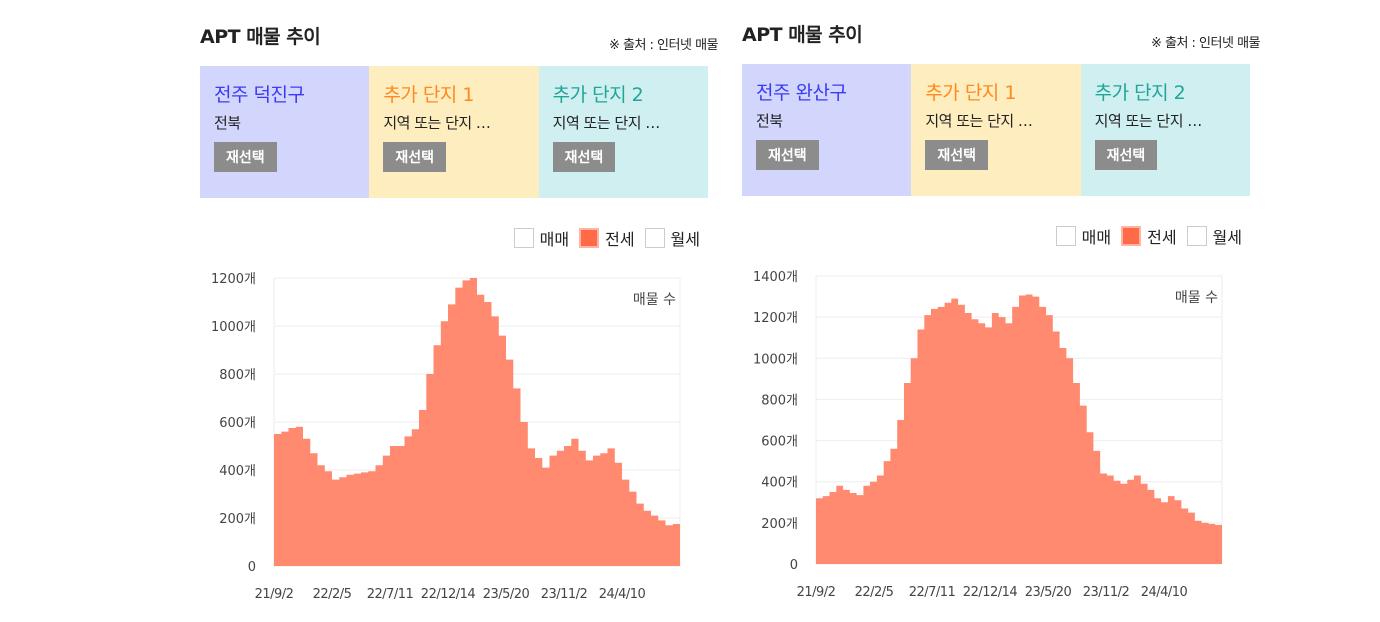 This screenshot has width=1380, height=622. What do you see at coordinates (285, 132) in the screenshot?
I see `region-card: 전주 덕진구 전북 재선택` at bounding box center [285, 132].